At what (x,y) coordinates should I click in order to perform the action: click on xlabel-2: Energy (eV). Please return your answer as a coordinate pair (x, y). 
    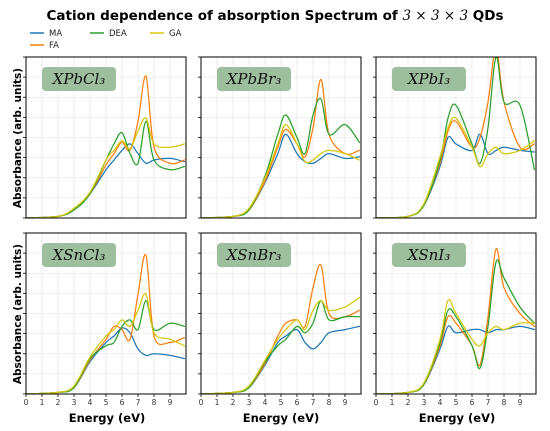
    Looking at the image, I should click on (281, 418).